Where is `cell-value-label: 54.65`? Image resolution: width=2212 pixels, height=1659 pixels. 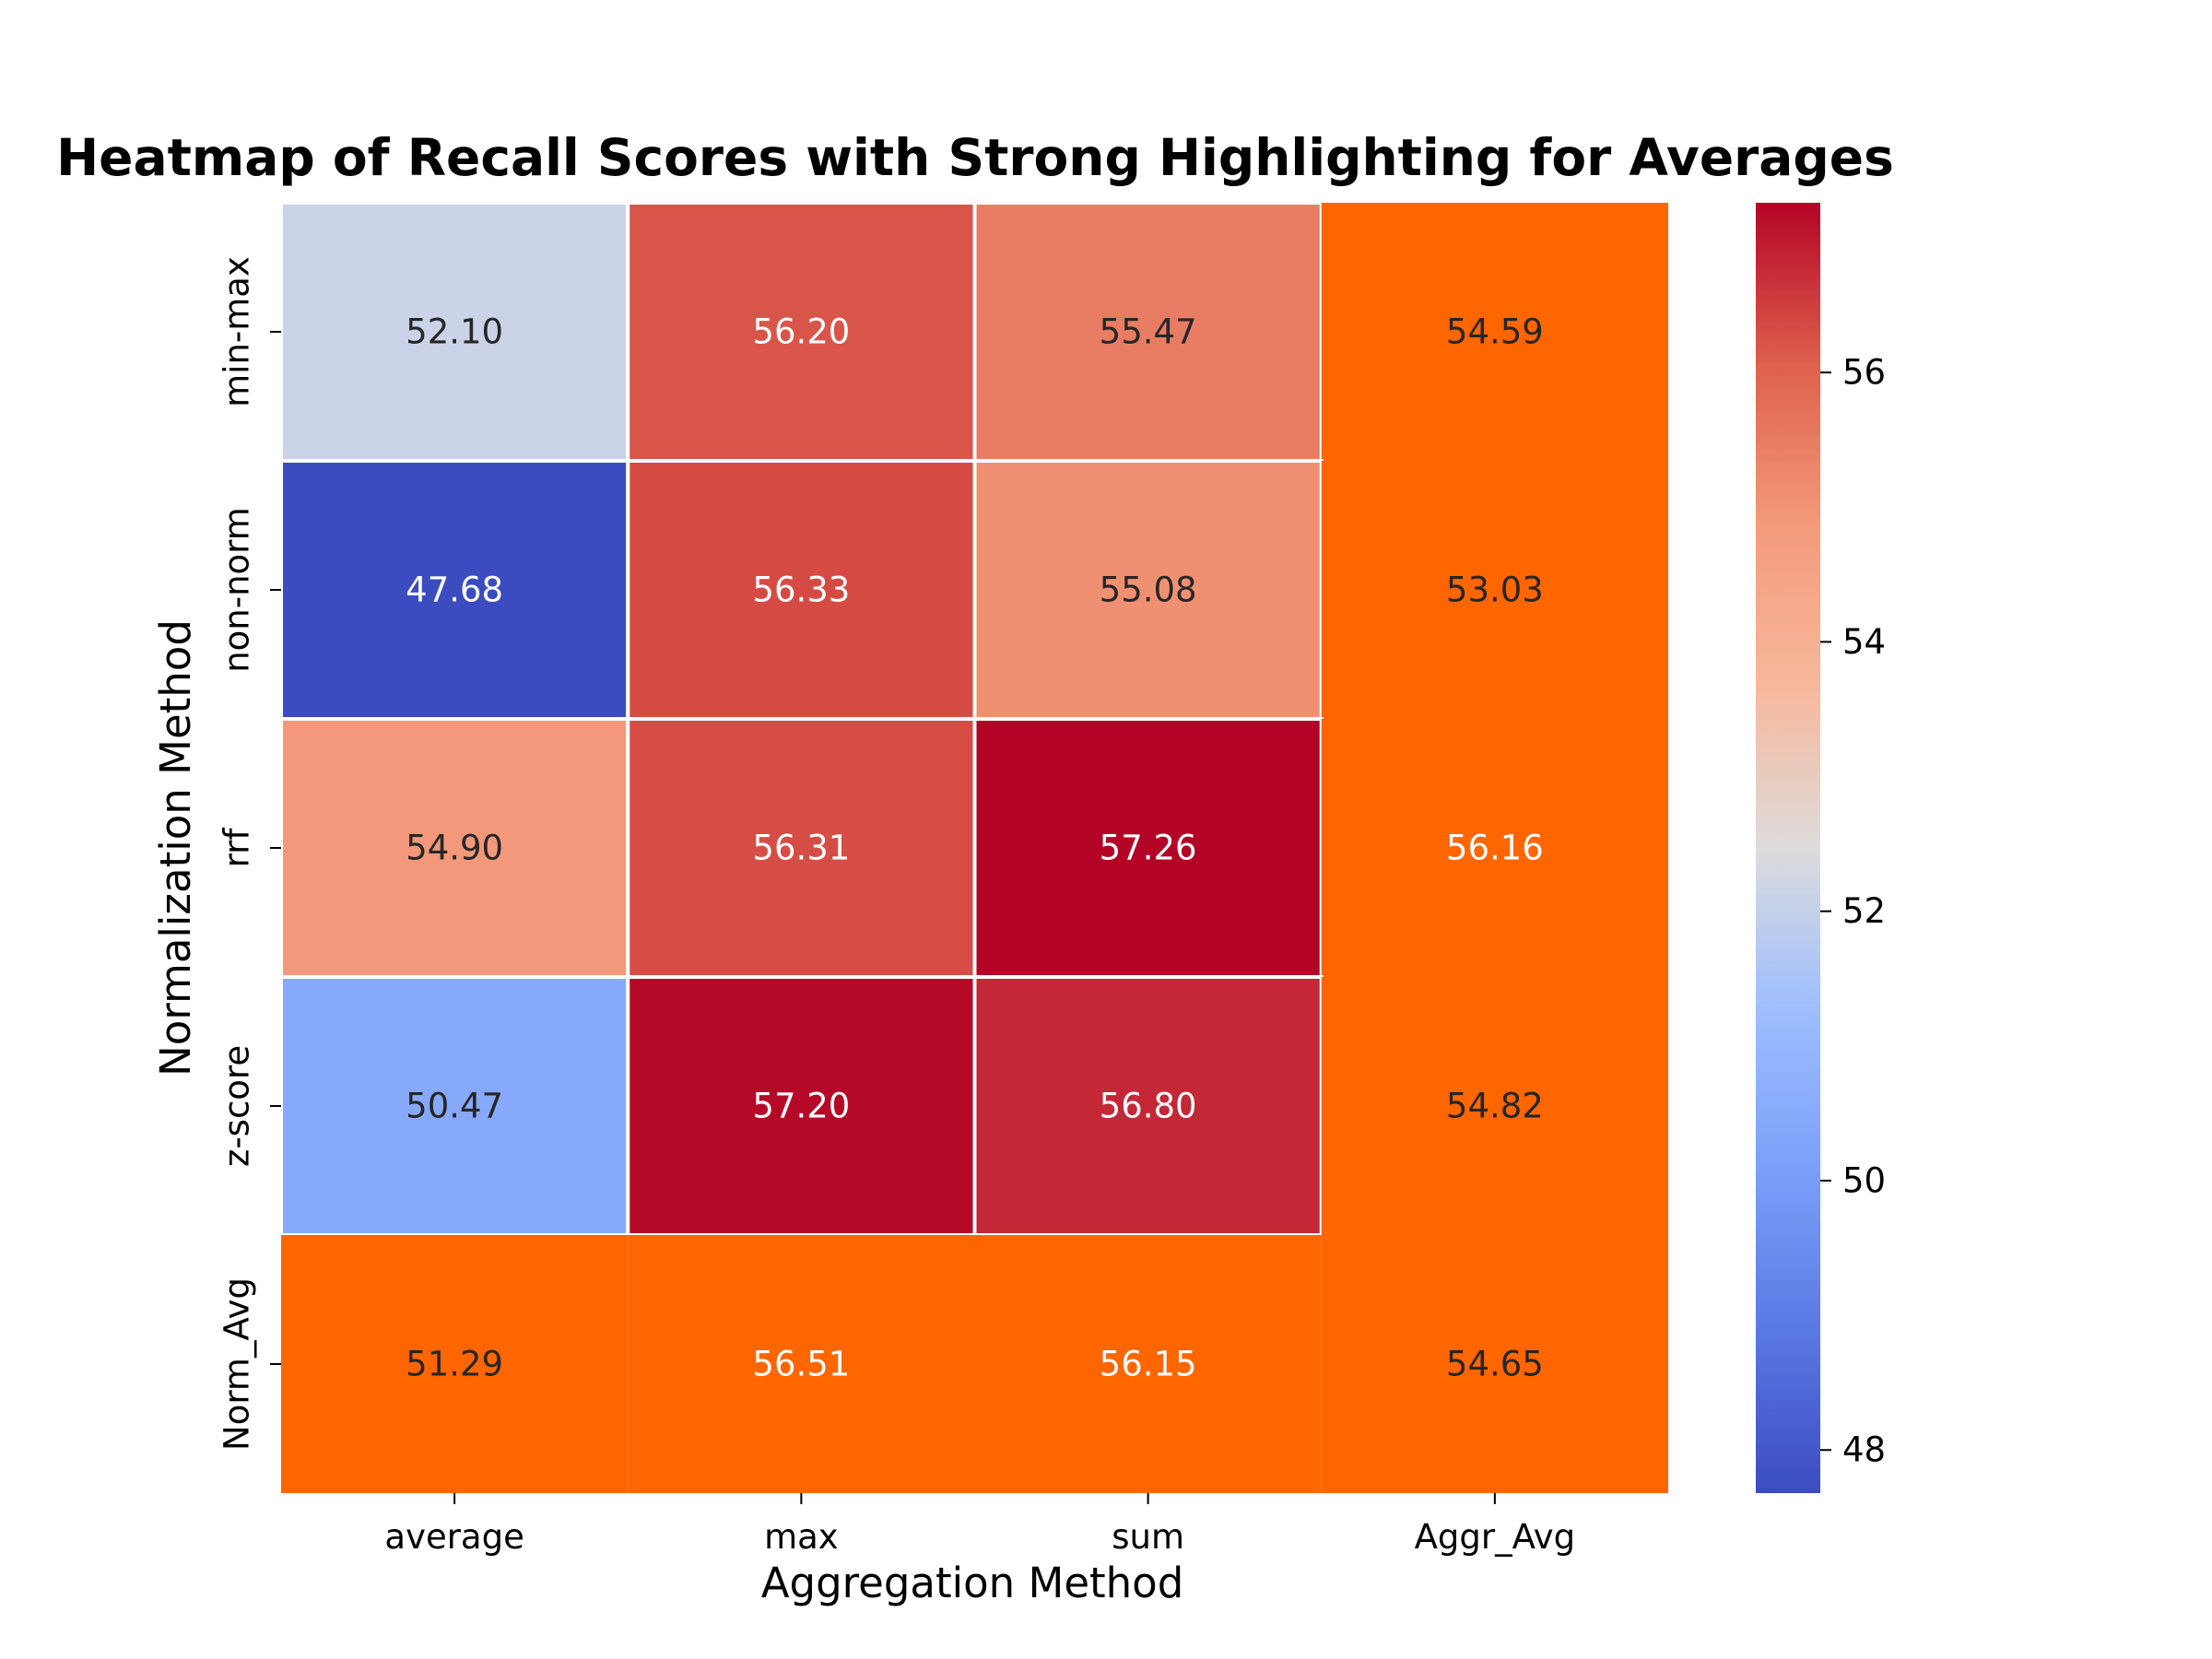
cell-value-label: 54.65 is located at coordinates (1495, 1364).